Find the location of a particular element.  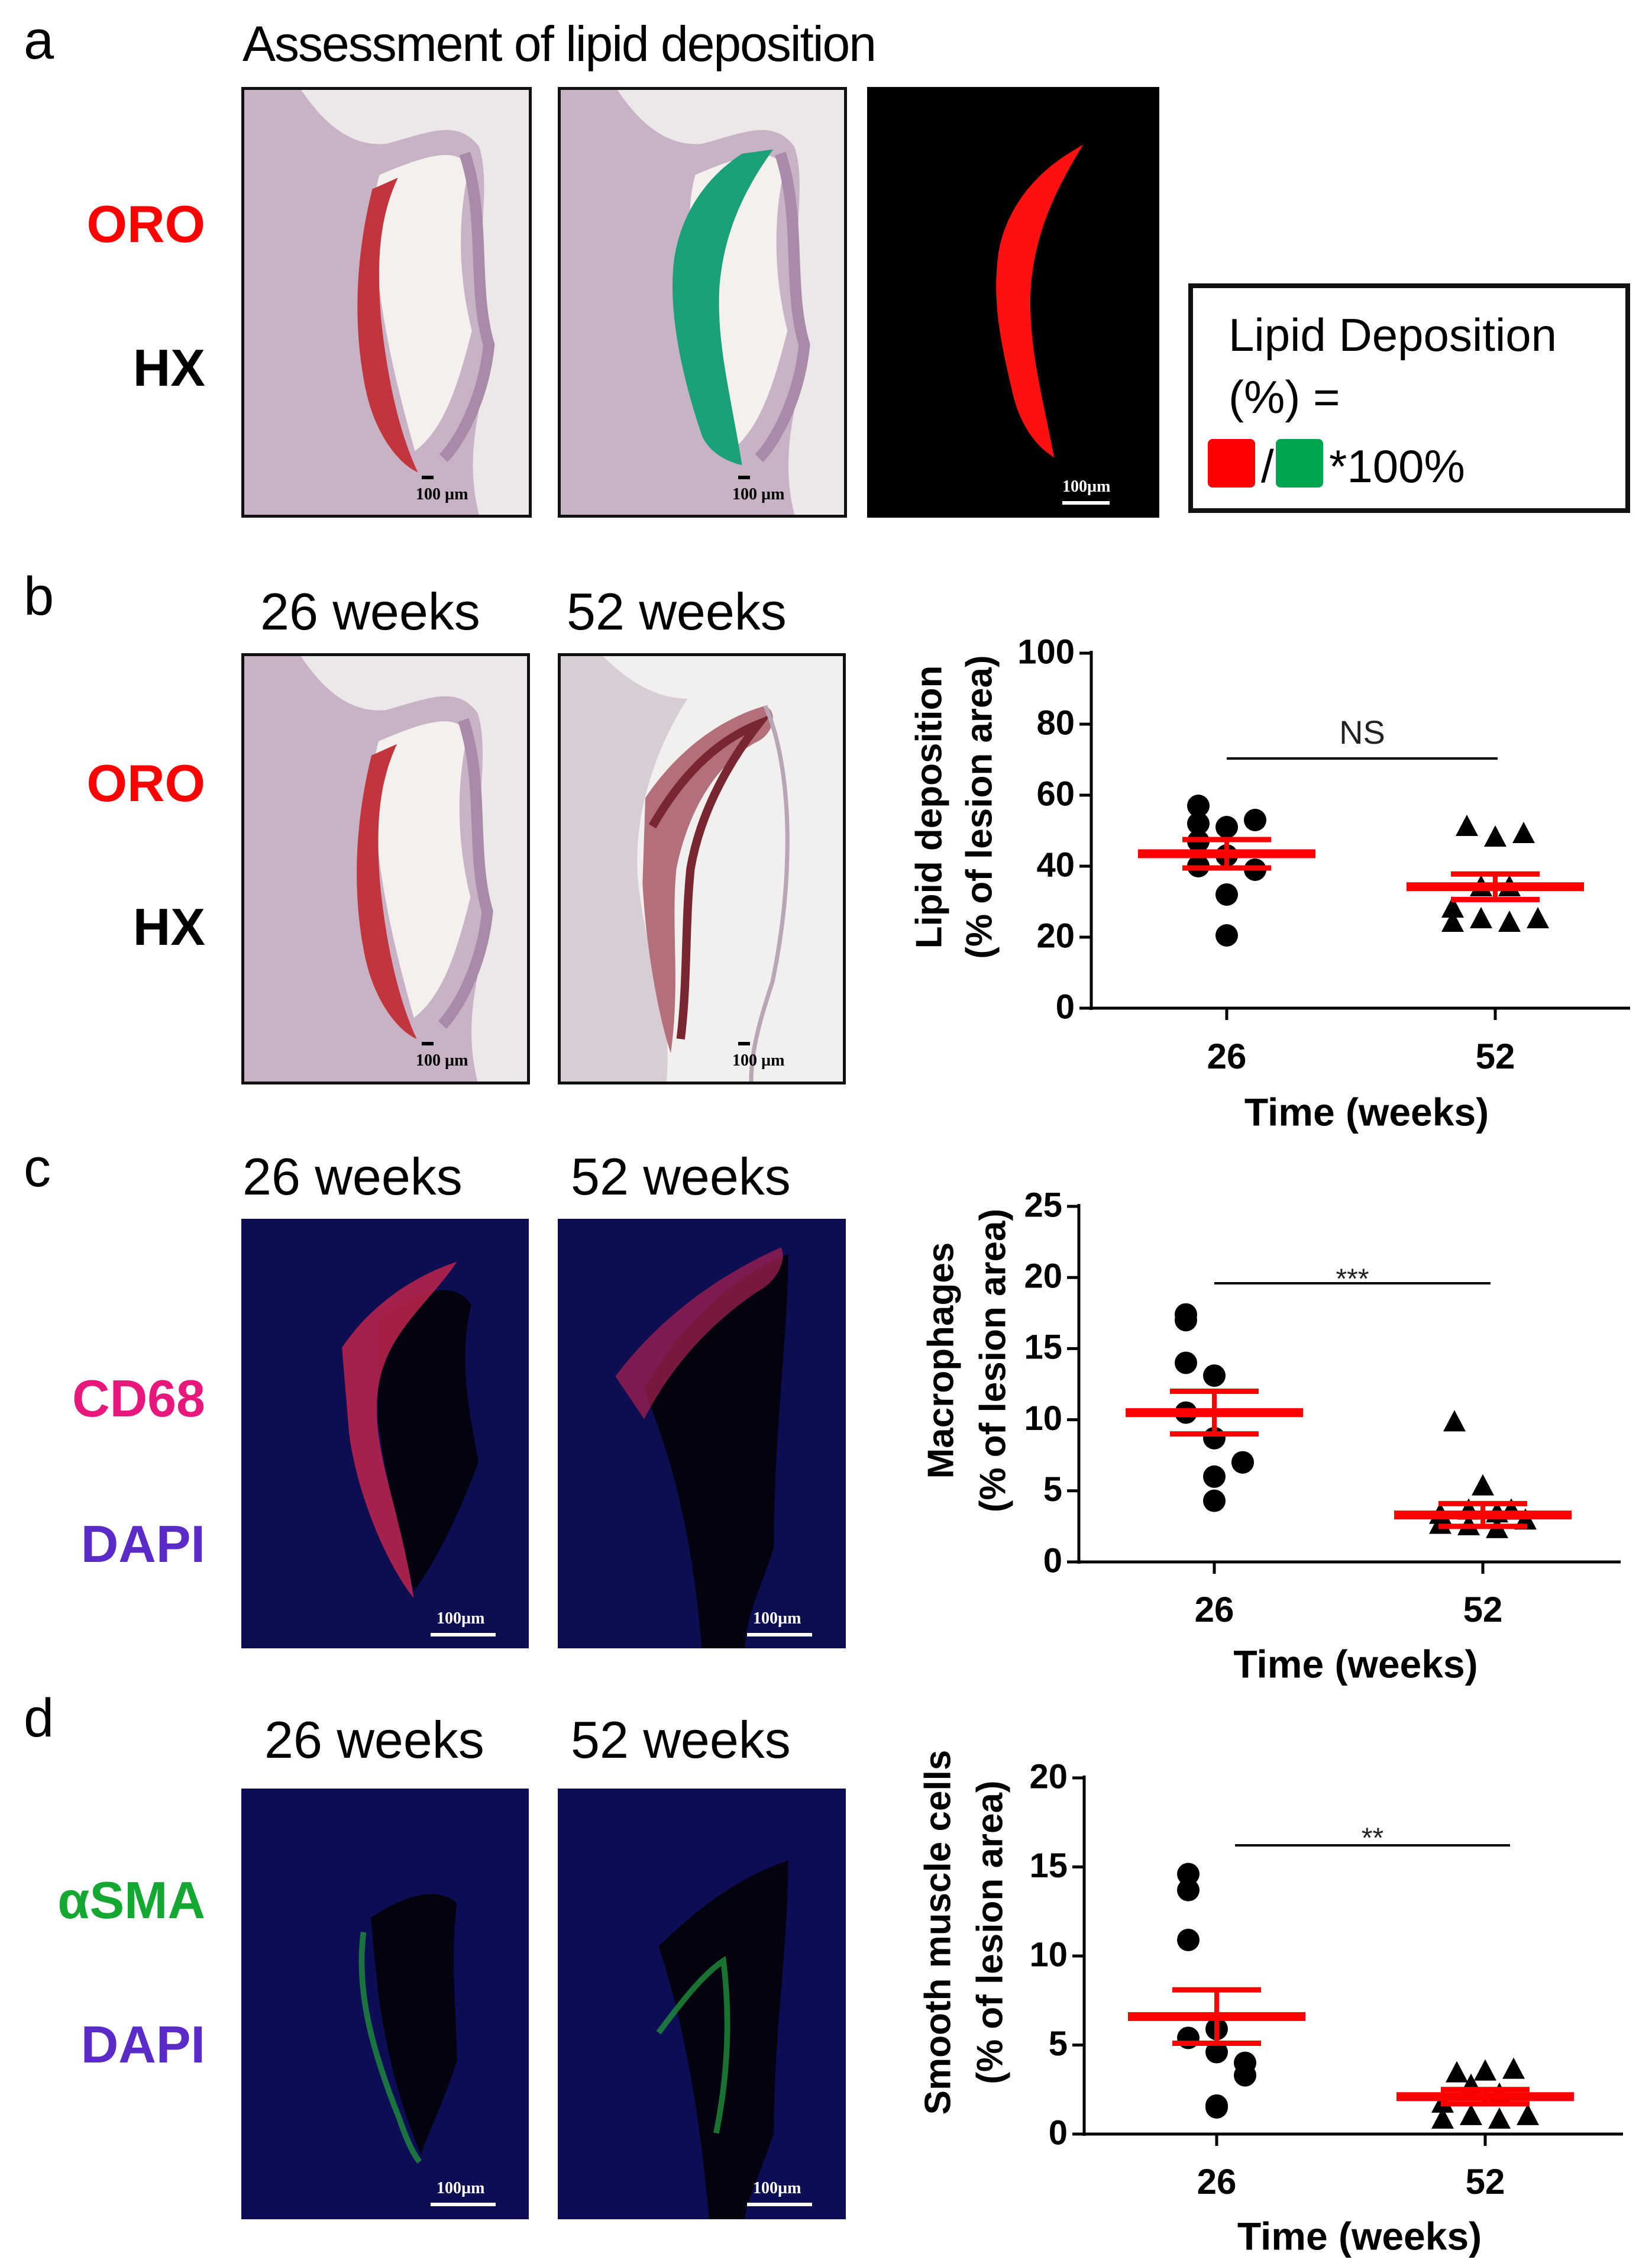

y-tick-label: 60 is located at coordinates (1055, 794).